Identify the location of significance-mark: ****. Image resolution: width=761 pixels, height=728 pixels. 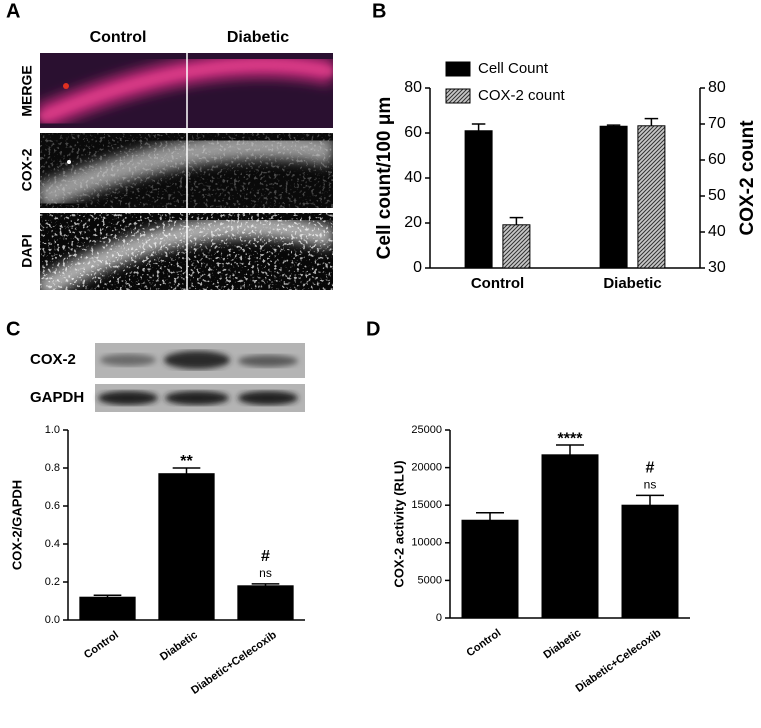
(571, 438).